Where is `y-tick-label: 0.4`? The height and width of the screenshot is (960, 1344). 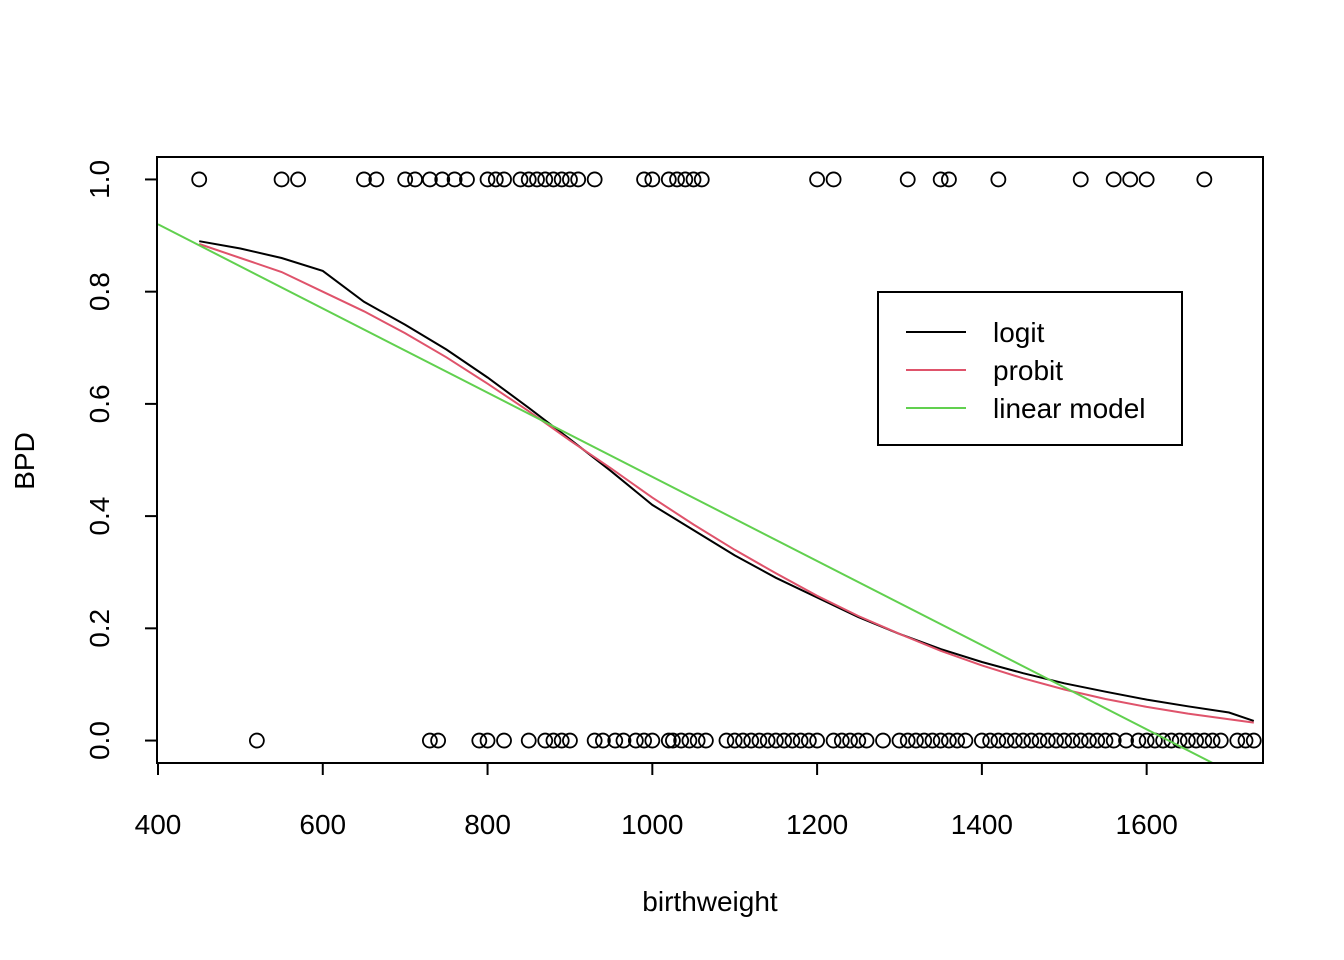 y-tick-label: 0.4 is located at coordinates (99, 516).